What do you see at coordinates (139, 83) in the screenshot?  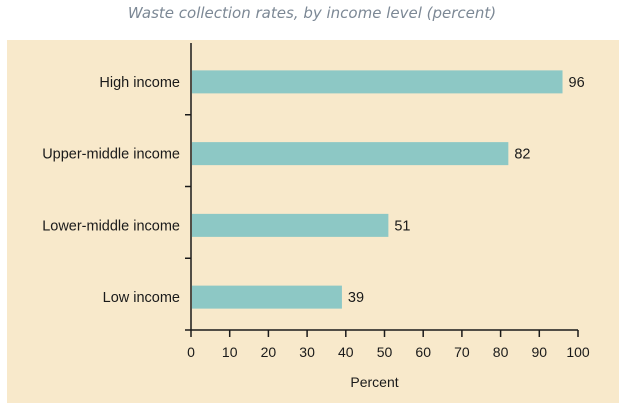 I see `category-label: High income` at bounding box center [139, 83].